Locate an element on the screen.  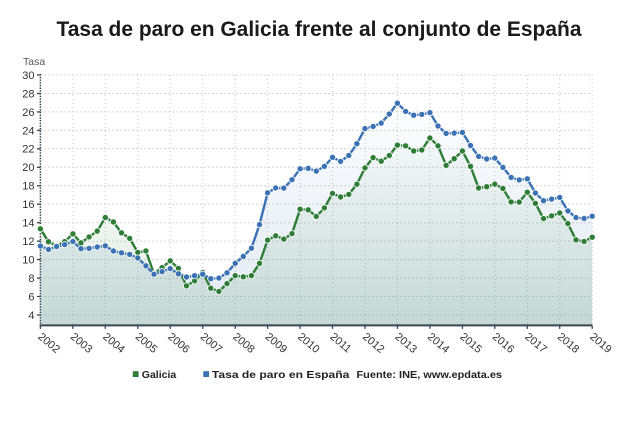
svg-text: 2008 is located at coordinates (243, 343).